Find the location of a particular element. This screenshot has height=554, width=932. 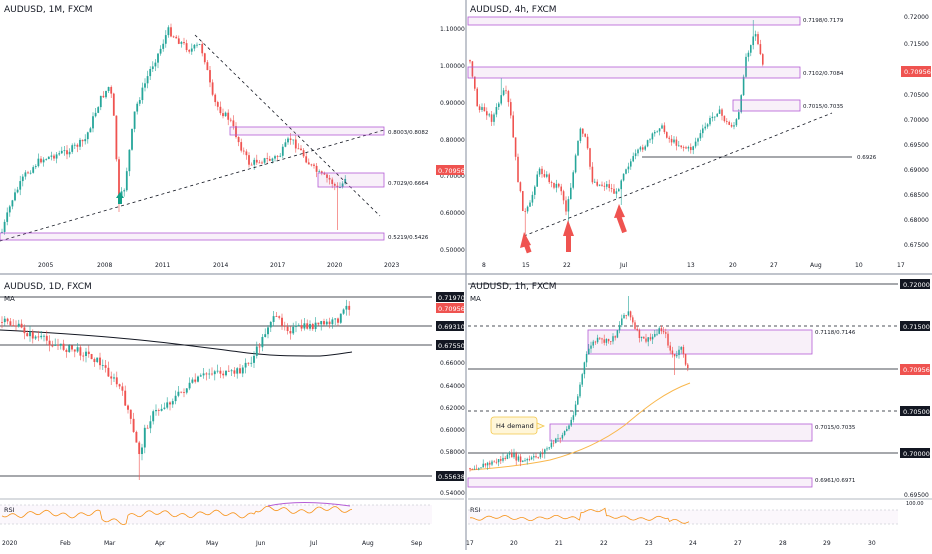

h4-price-label: 0.70956 is located at coordinates (917, 72).